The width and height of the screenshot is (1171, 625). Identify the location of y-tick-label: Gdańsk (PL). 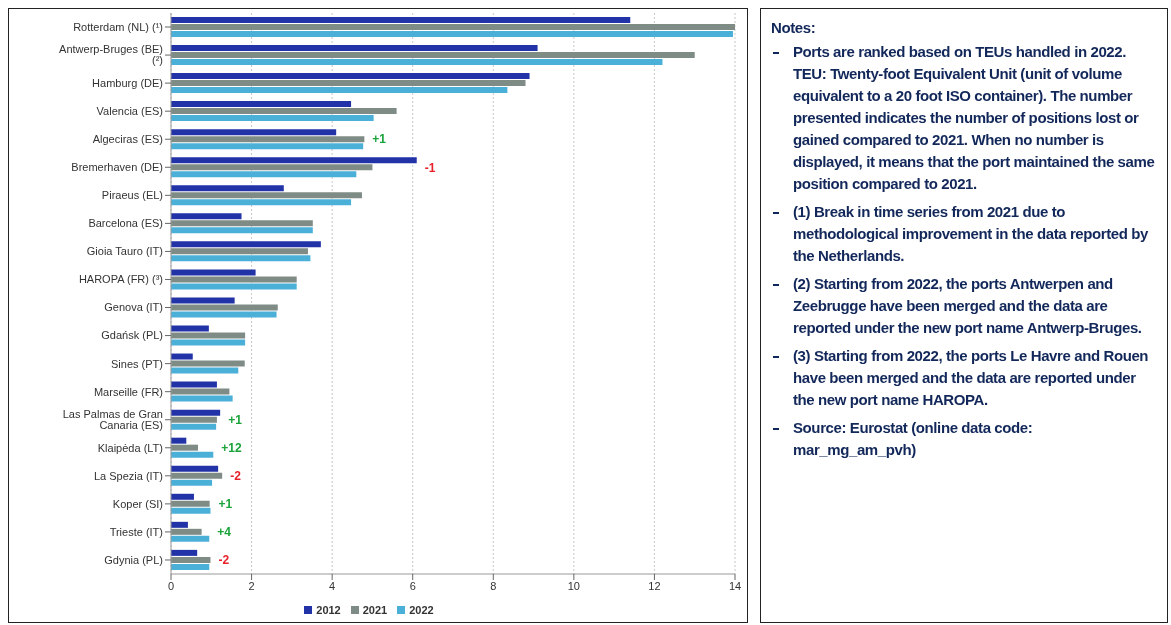
(132, 335).